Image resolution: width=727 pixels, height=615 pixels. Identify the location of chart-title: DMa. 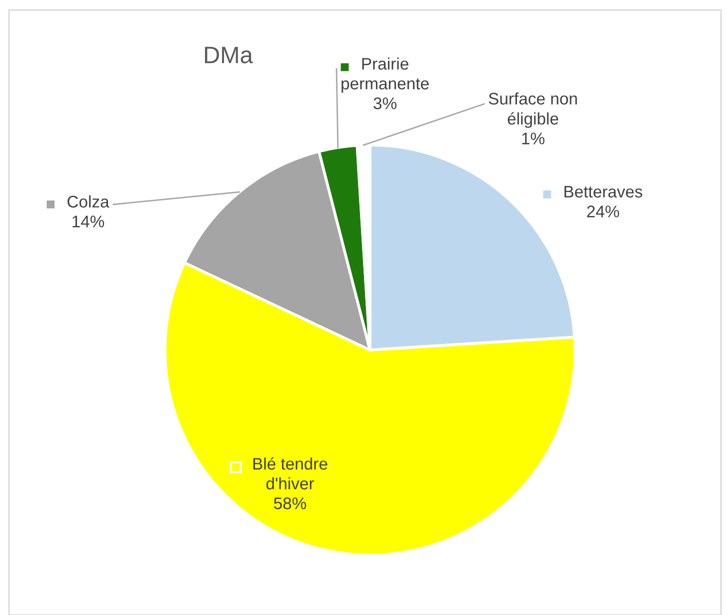
(229, 55).